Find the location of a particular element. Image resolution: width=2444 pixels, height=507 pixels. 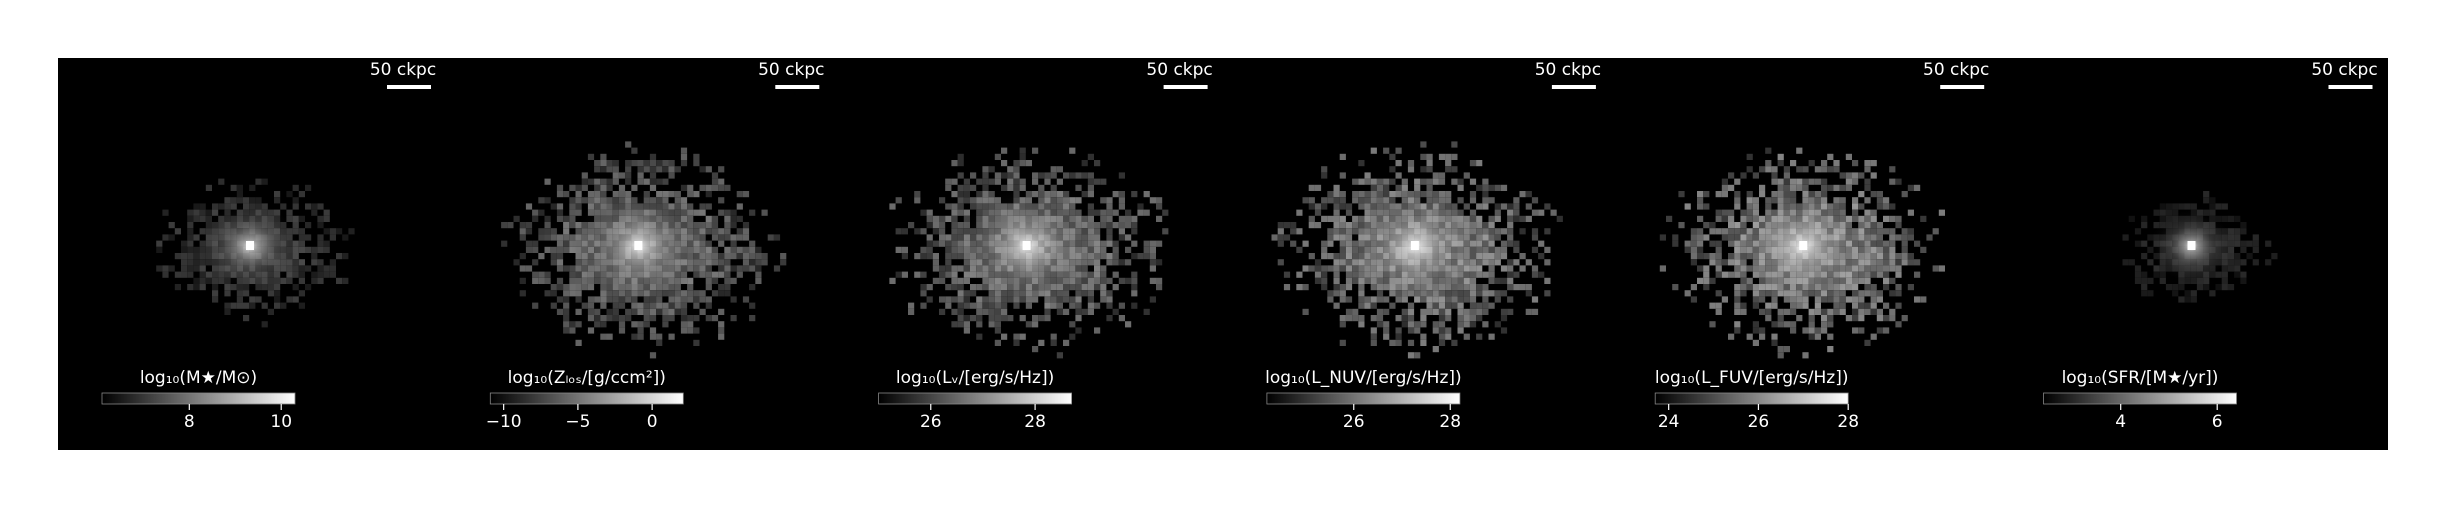

galaxy-core is located at coordinates (1803, 245).